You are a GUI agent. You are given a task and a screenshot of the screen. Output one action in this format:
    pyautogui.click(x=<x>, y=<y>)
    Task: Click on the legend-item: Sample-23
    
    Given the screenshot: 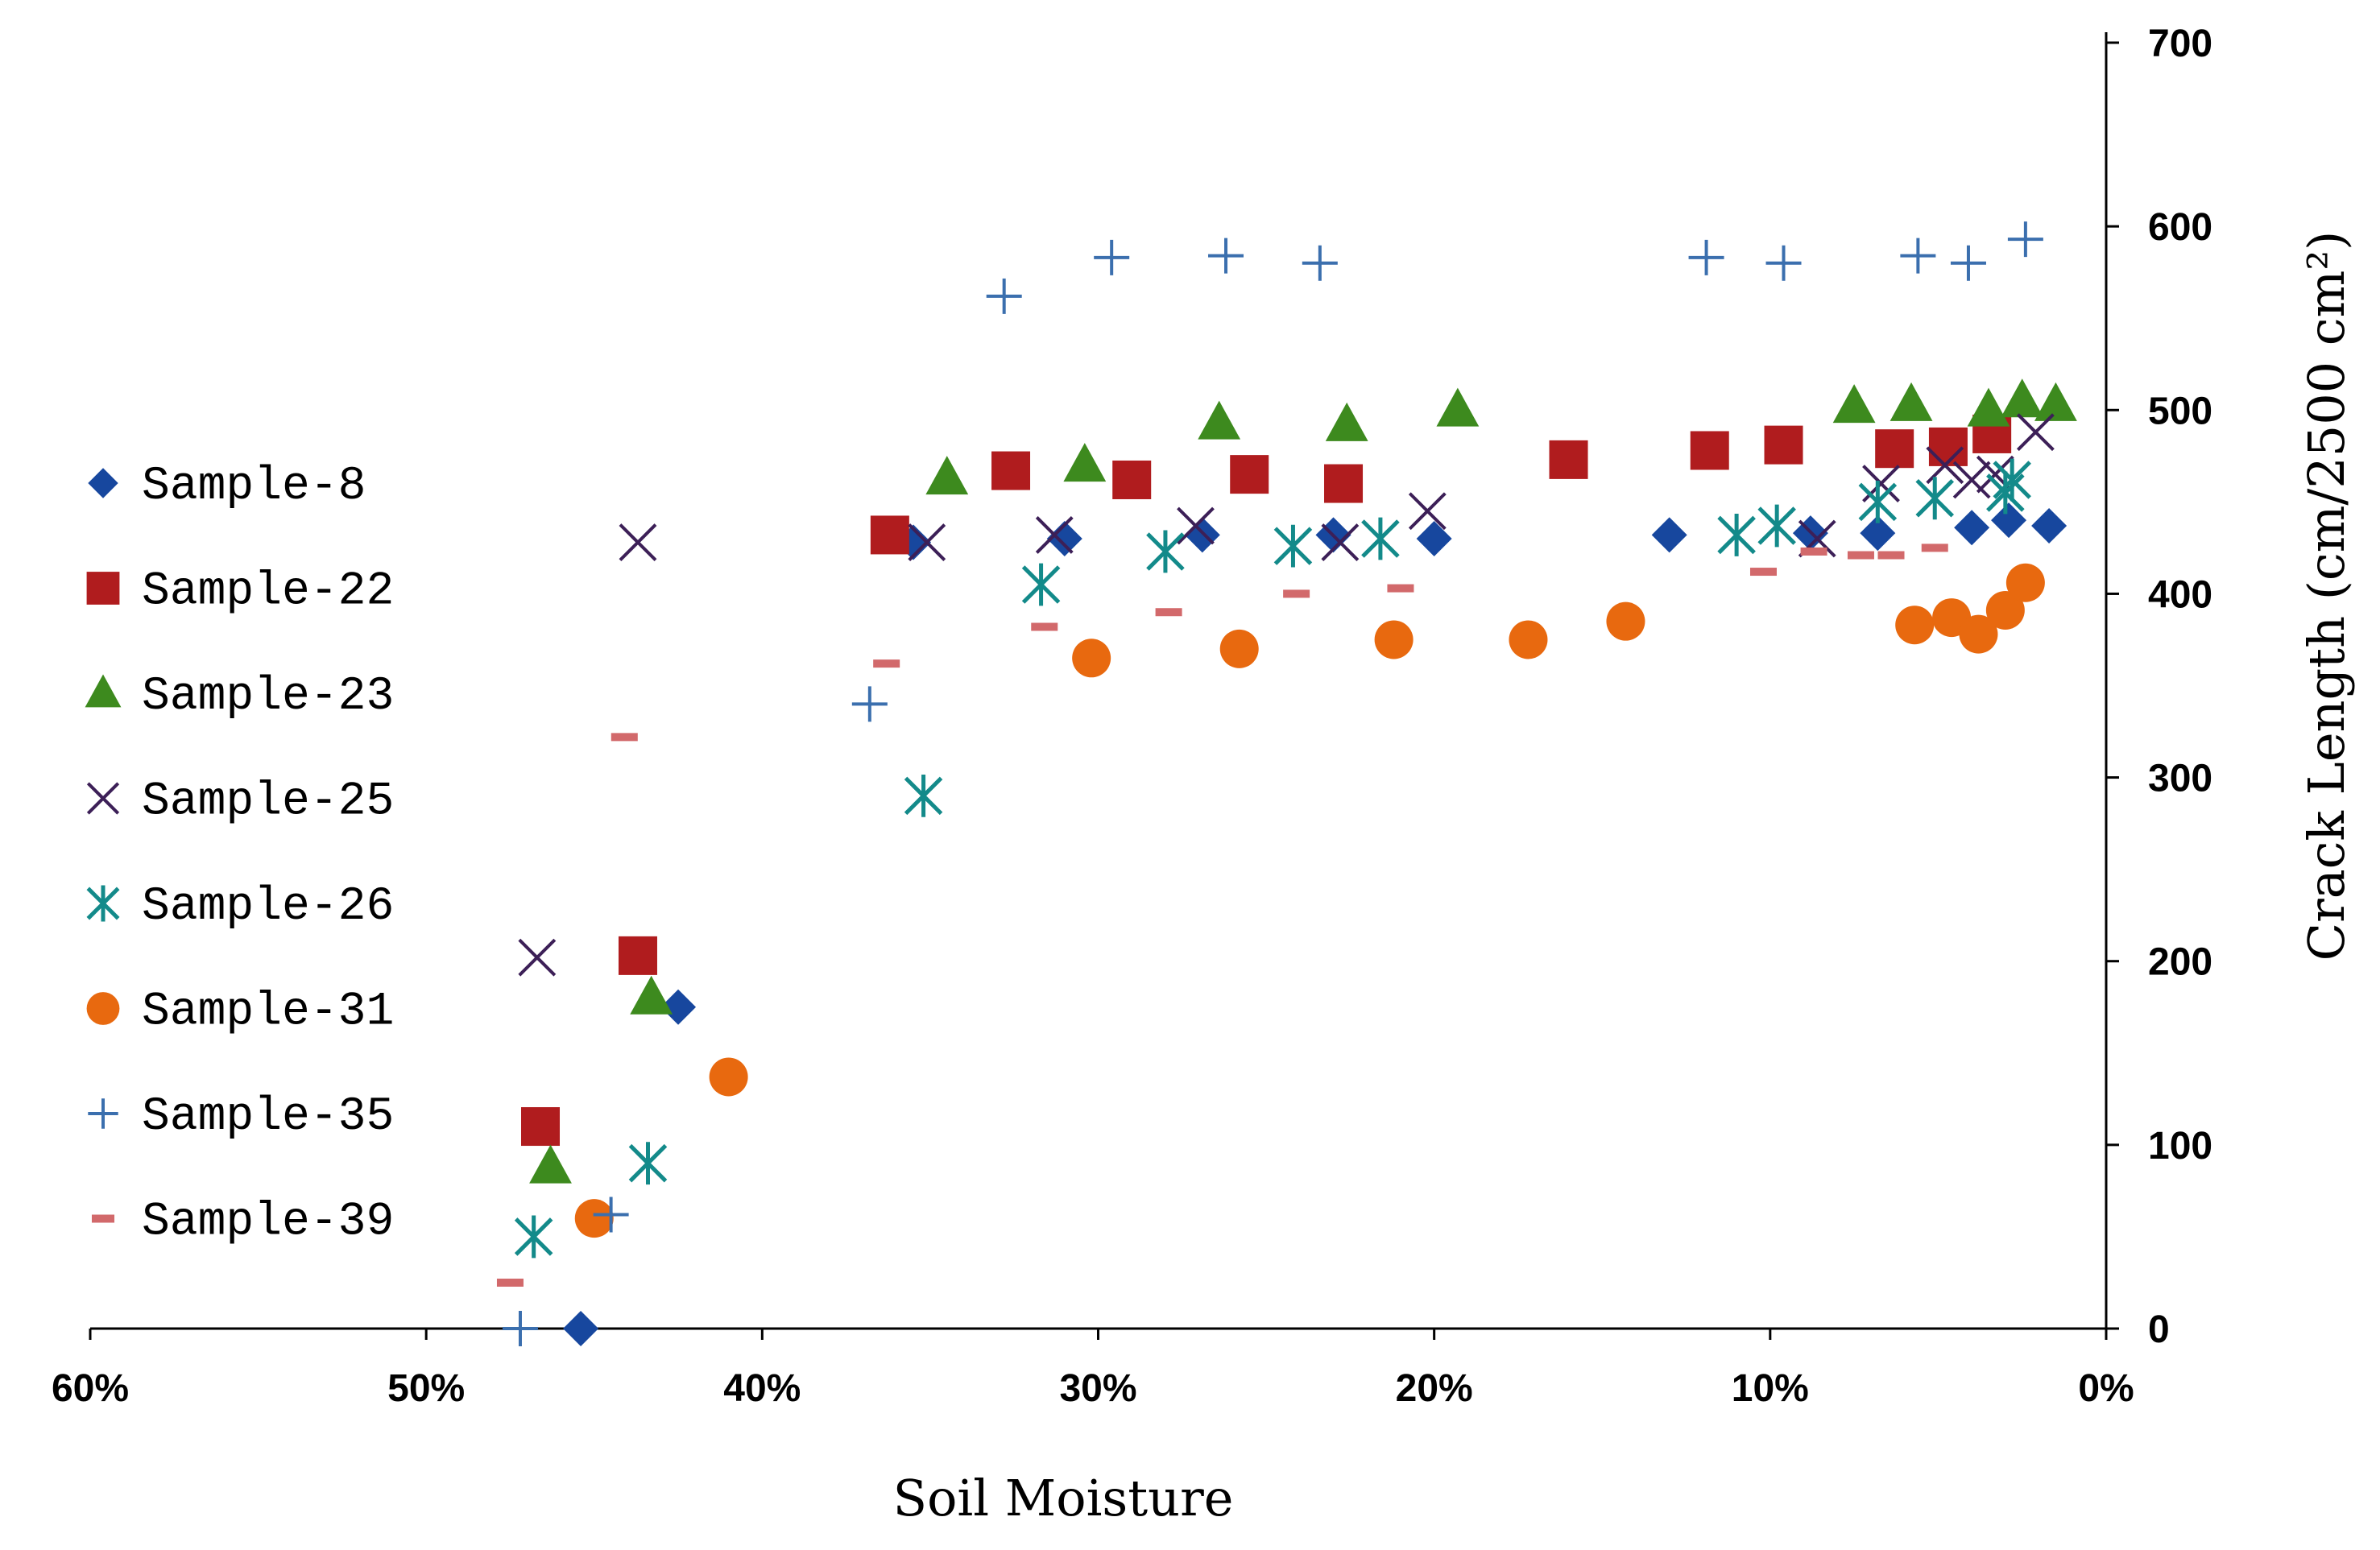 What is the action you would take?
    pyautogui.click(x=240, y=697)
    